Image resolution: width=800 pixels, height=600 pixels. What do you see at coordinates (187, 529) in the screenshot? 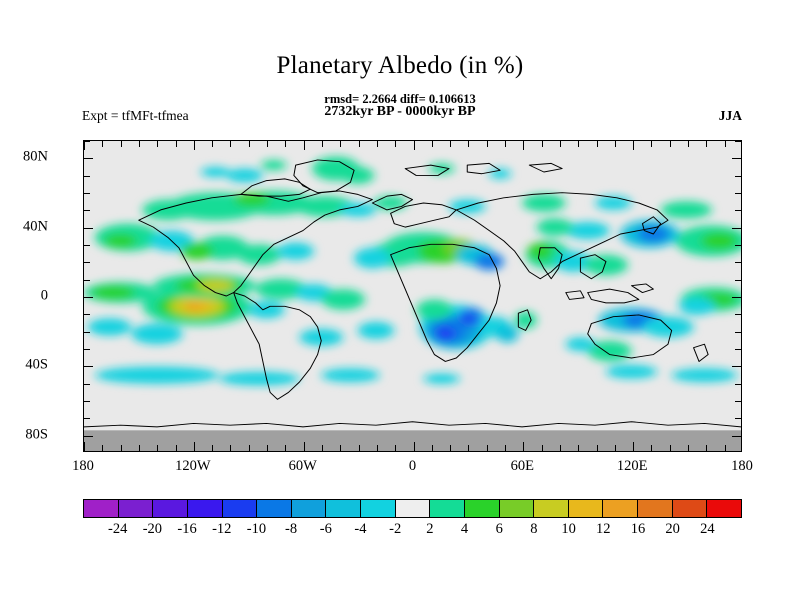
I see `colorbar-tick-label: -16` at bounding box center [187, 529].